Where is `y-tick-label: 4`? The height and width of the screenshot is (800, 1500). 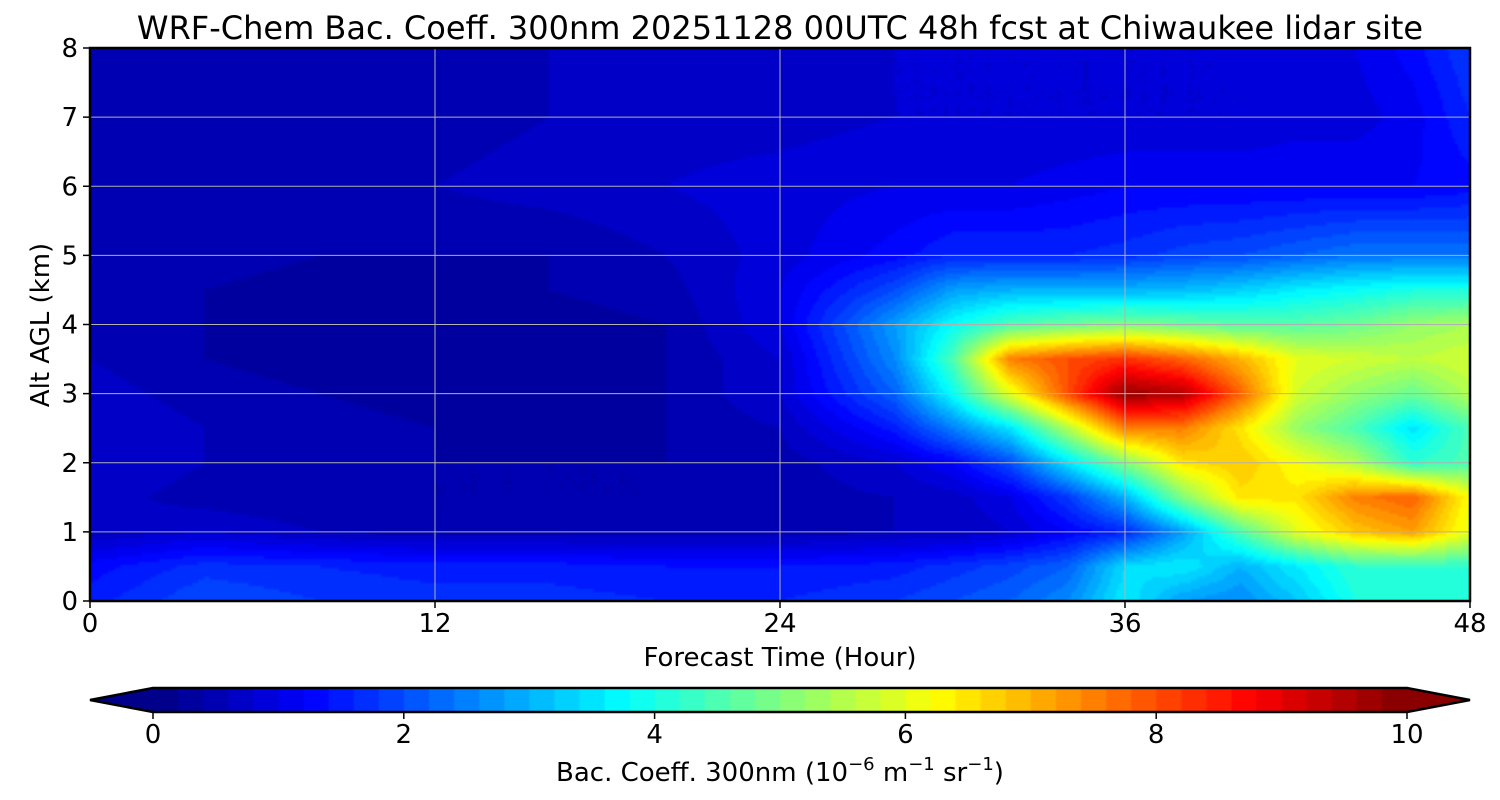
y-tick-label: 4 is located at coordinates (69, 326).